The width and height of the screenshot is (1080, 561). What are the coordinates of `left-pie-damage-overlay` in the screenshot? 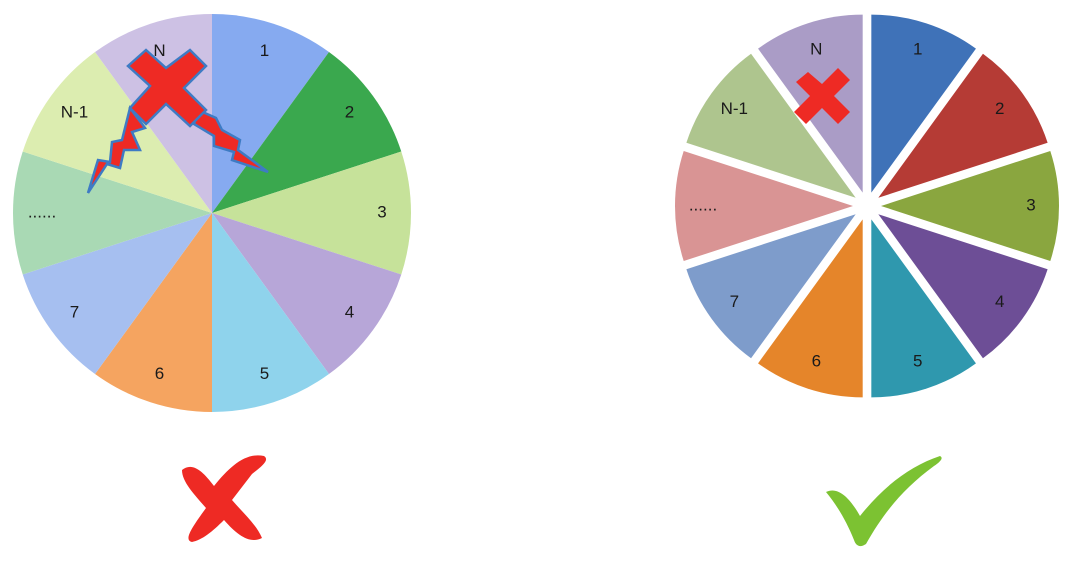 It's located at (177, 121).